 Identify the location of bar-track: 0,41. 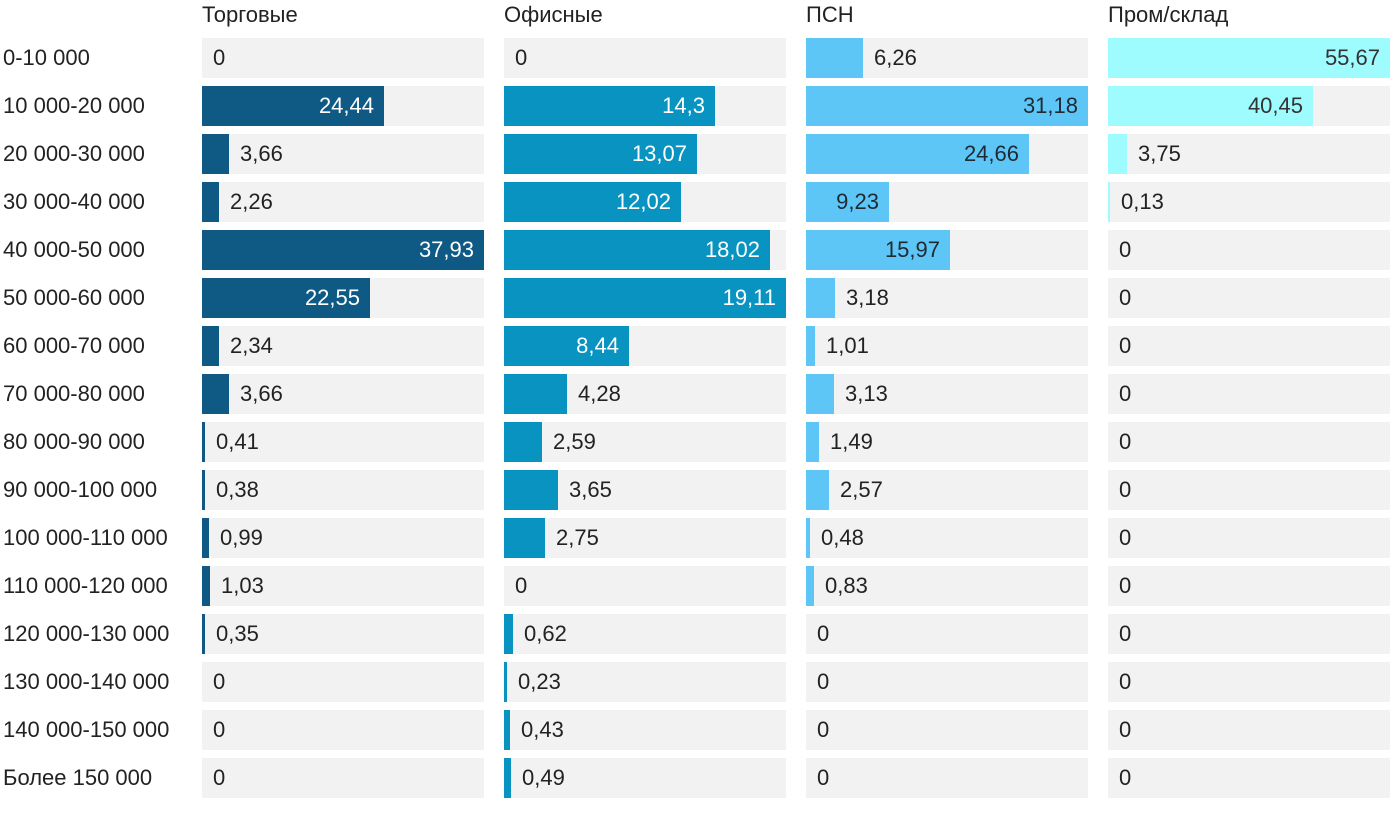
(343, 442).